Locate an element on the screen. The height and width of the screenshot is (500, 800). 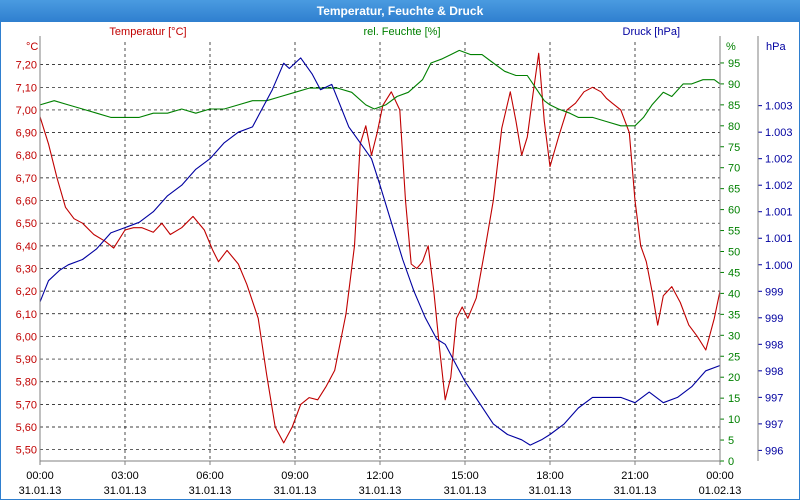
humidity-tick-label: 10 is located at coordinates (734, 420).